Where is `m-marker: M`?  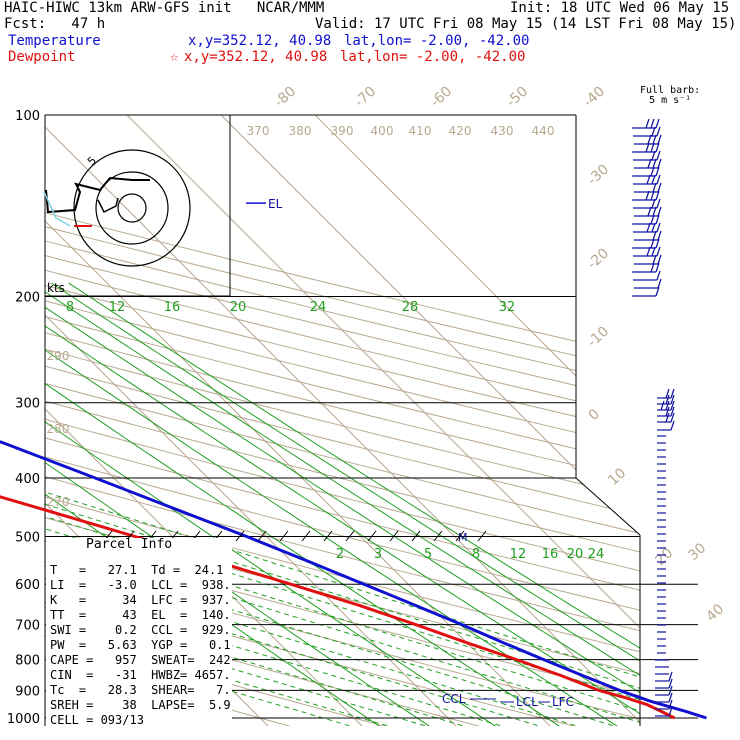
m-marker: M is located at coordinates (463, 537).